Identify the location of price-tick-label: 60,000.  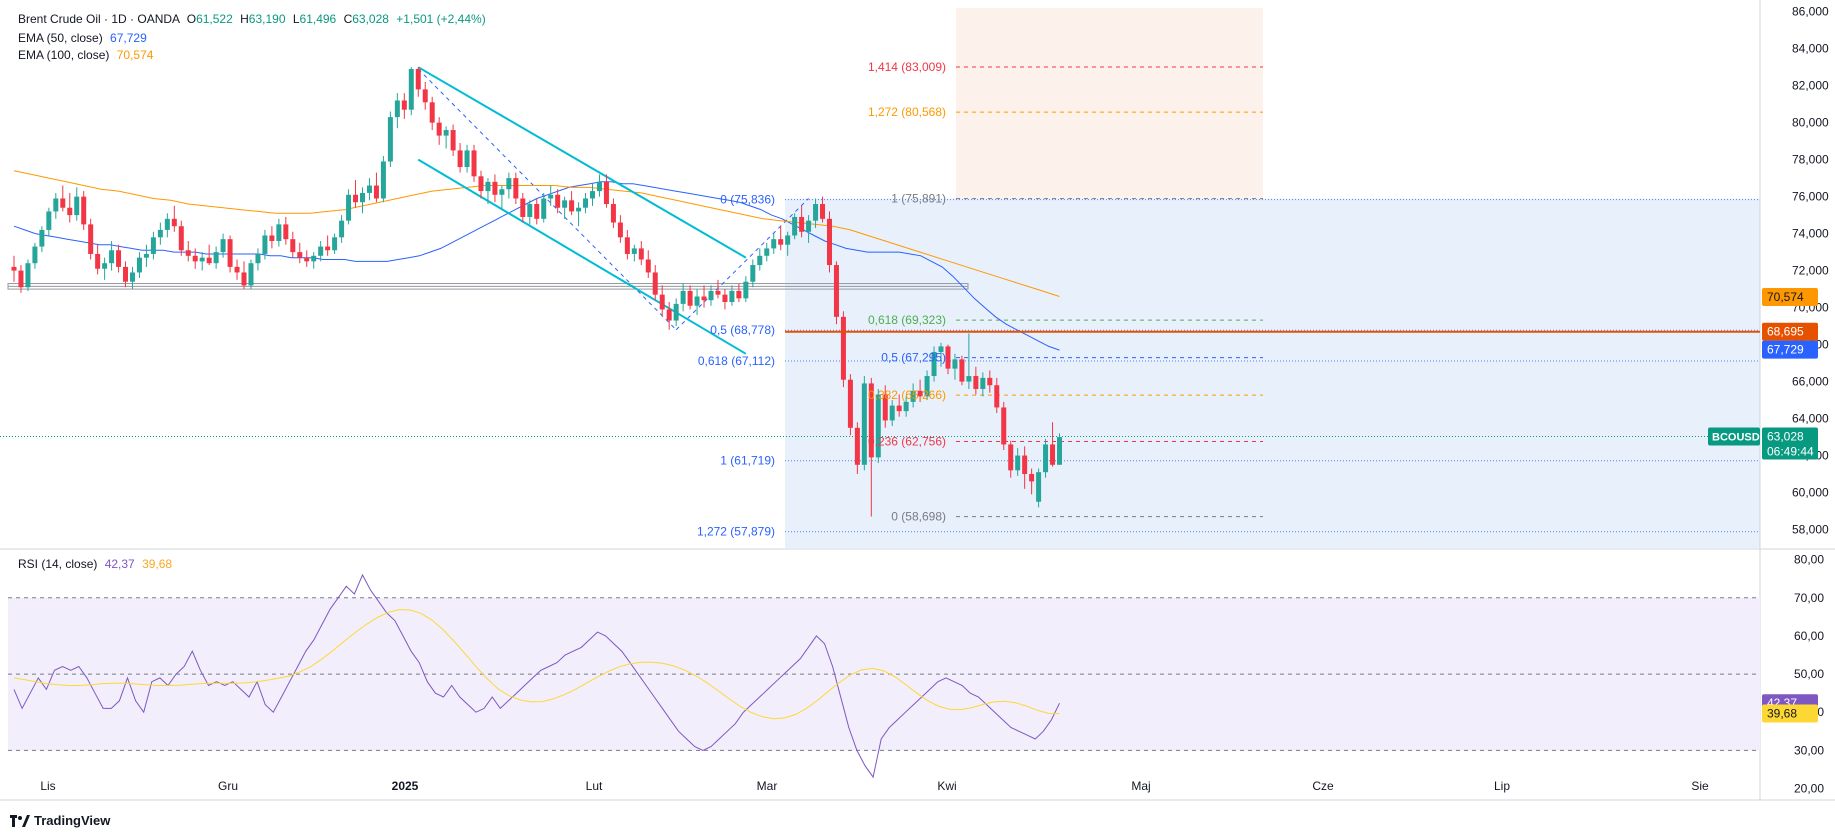
(1810, 493).